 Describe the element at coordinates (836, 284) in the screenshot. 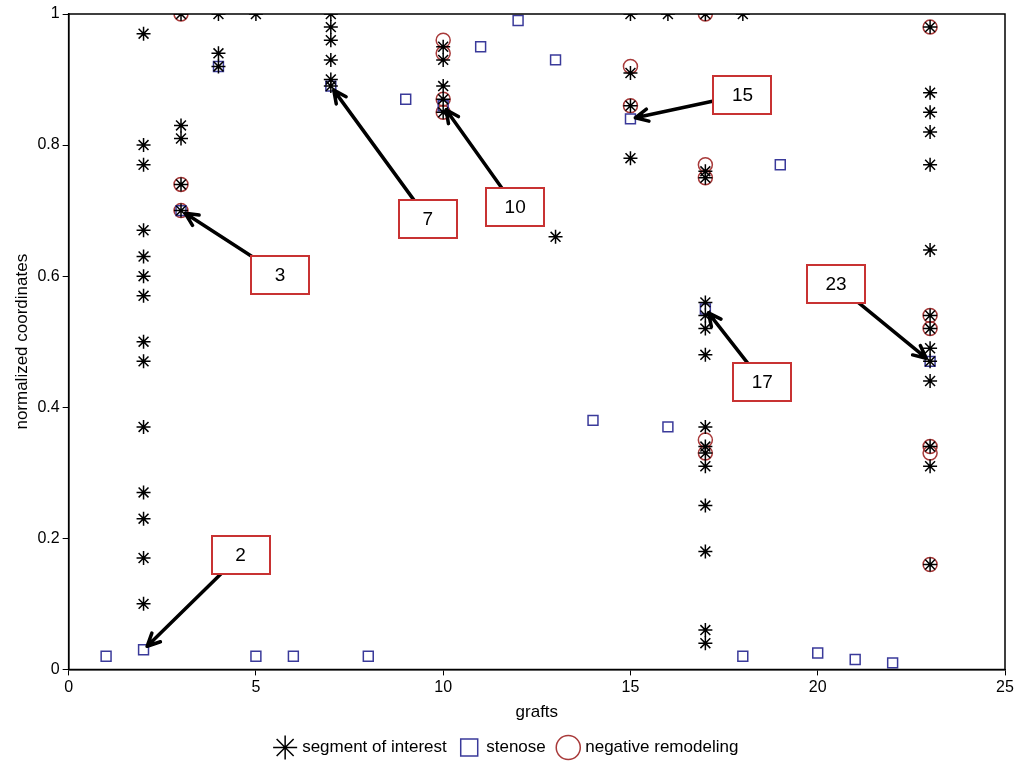

I see `annotation: 23` at that location.